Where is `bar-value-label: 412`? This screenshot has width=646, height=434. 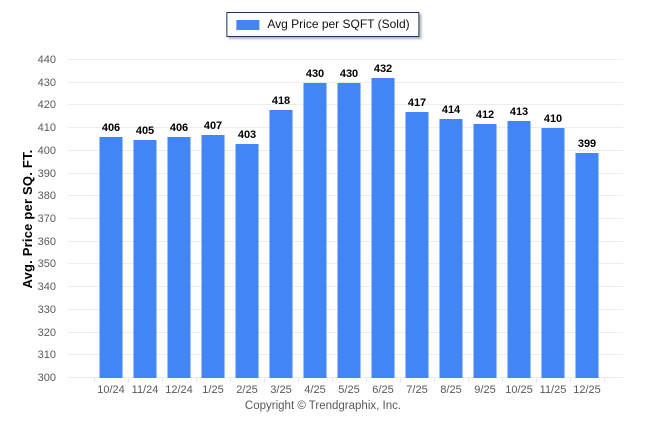 bar-value-label: 412 is located at coordinates (485, 114).